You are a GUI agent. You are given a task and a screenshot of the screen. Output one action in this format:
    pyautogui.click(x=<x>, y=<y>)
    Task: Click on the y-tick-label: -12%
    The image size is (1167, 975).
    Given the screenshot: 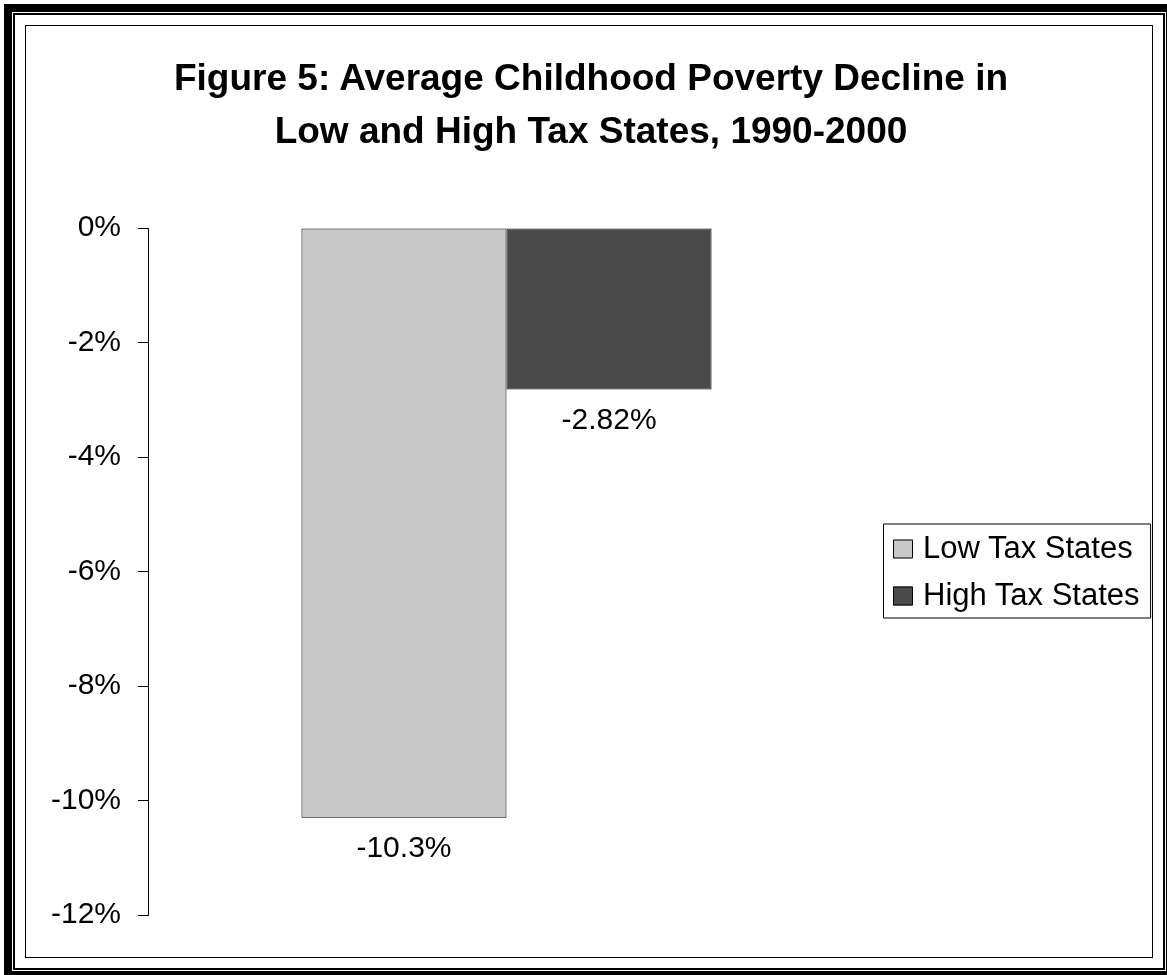 What is the action you would take?
    pyautogui.click(x=85, y=913)
    